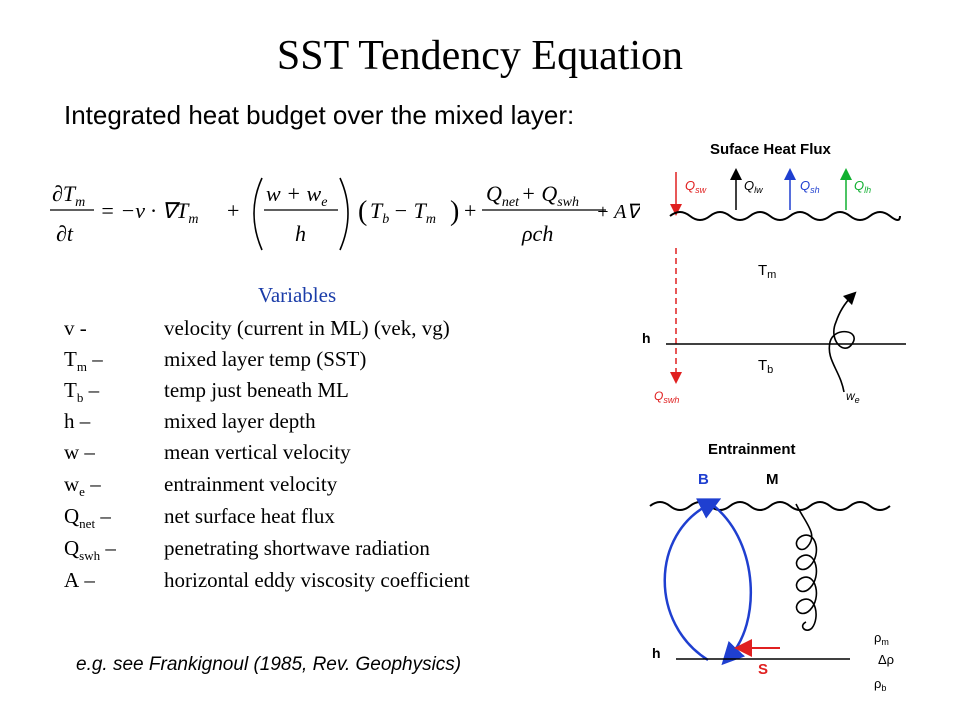 The height and width of the screenshot is (720, 960). Describe the element at coordinates (752, 449) in the screenshot. I see `entrainment-title: Entrainment` at that location.